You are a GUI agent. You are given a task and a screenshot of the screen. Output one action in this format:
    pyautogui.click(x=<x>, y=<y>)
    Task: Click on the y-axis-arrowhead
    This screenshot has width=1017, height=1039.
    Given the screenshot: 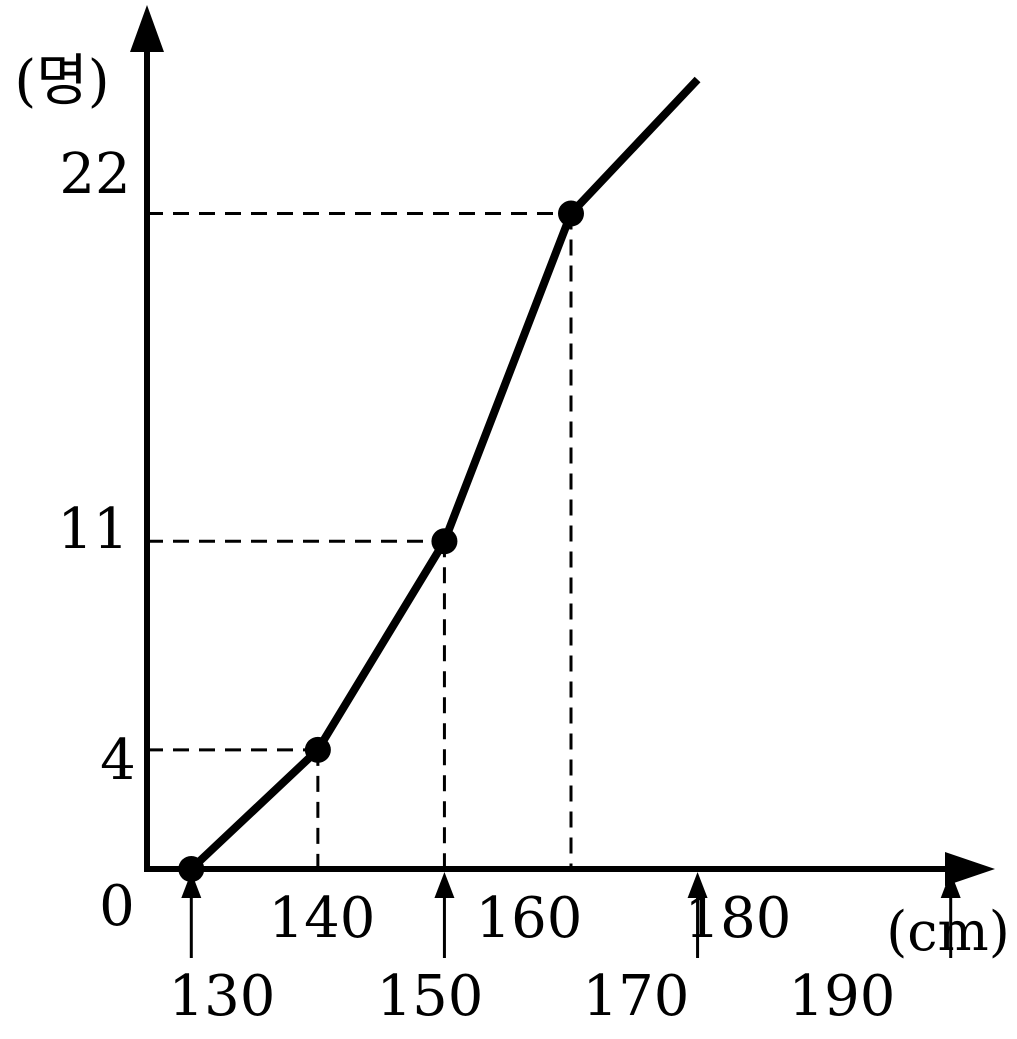 What is the action you would take?
    pyautogui.click(x=147, y=28)
    